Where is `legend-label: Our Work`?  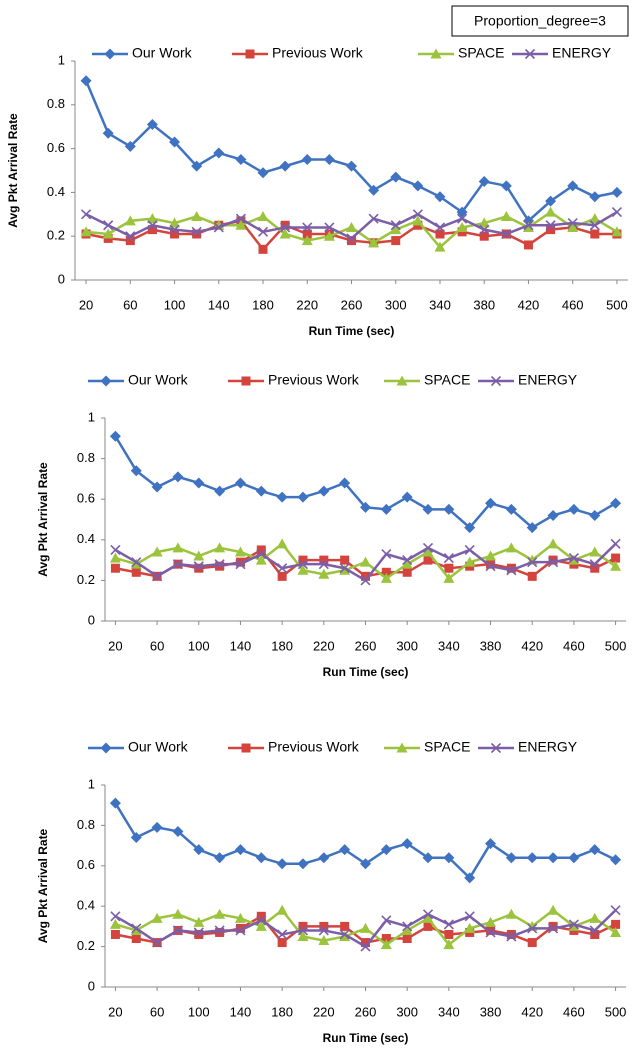 legend-label: Our Work is located at coordinates (158, 380).